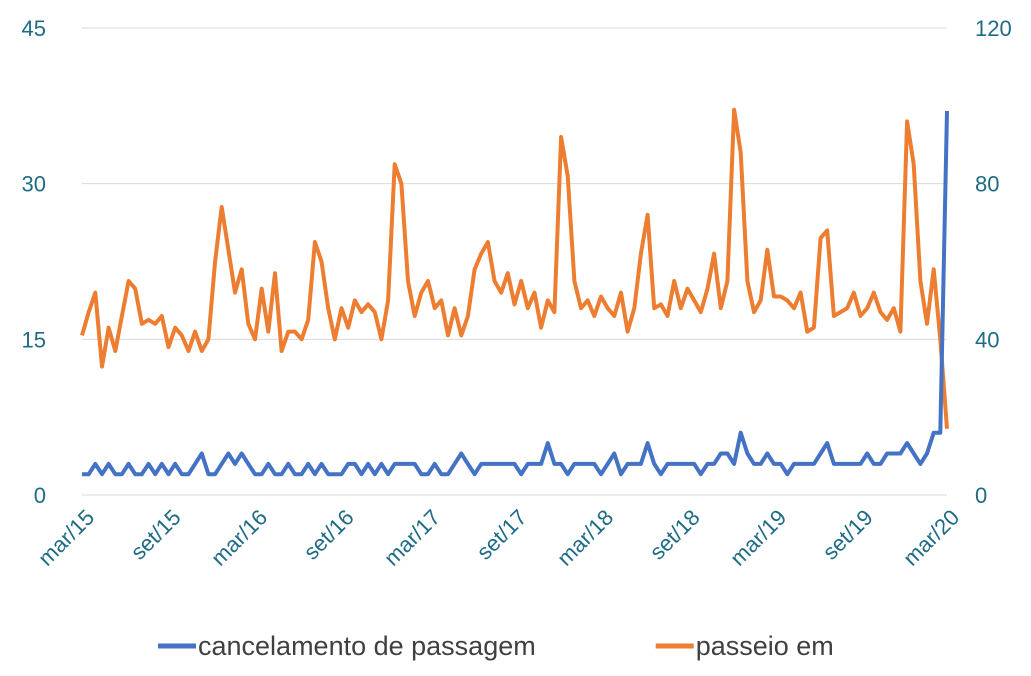 Image resolution: width=1031 pixels, height=676 pixels. What do you see at coordinates (765, 646) in the screenshot?
I see `legend-label: passeio em` at bounding box center [765, 646].